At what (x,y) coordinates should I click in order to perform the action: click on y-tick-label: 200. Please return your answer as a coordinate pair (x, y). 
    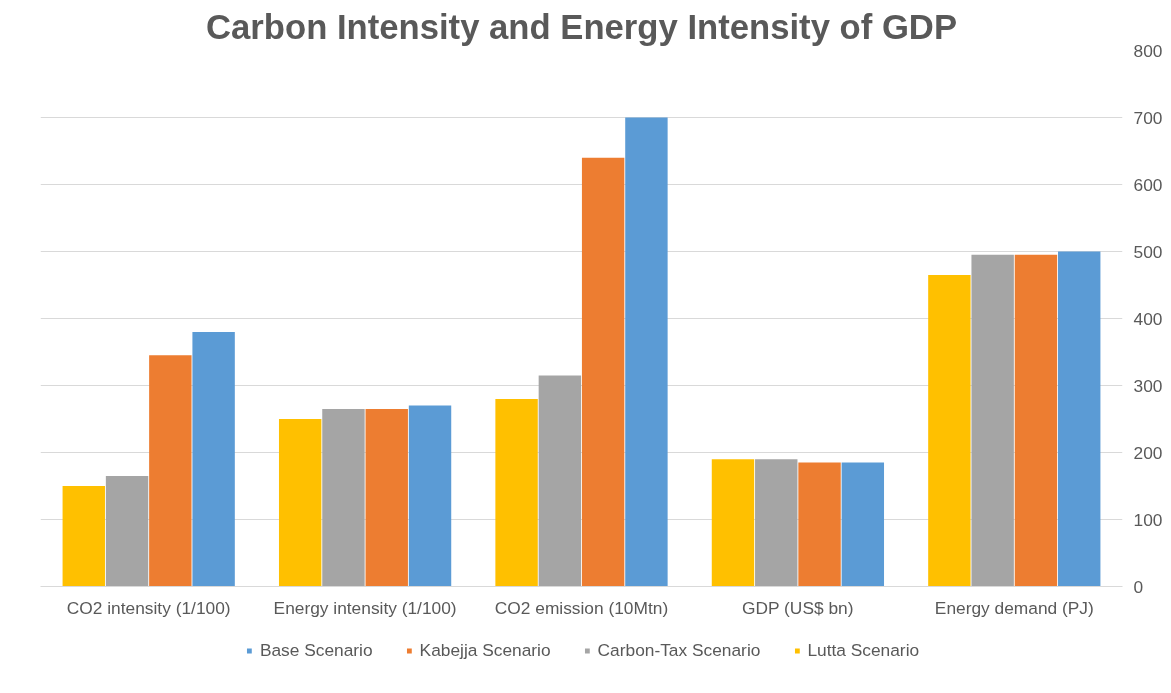
    Looking at the image, I should click on (1148, 452).